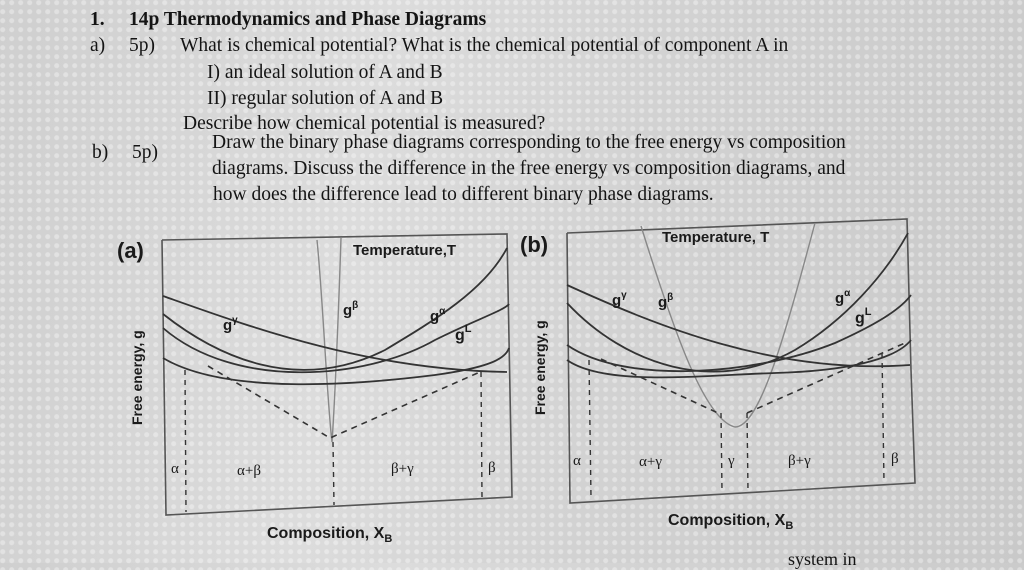  What do you see at coordinates (130, 250) in the screenshot?
I see `panel-label-a: (a)` at bounding box center [130, 250].